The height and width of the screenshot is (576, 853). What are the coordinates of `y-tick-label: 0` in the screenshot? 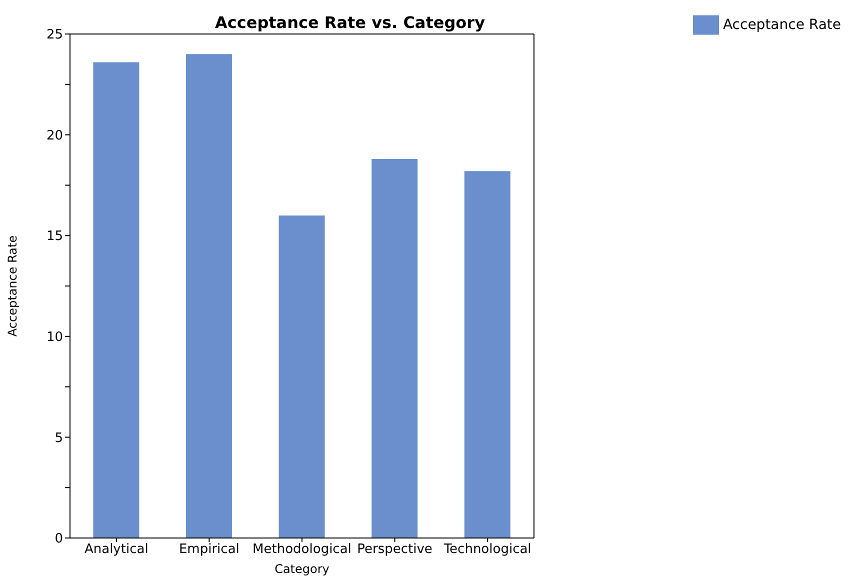 It's located at (58, 539).